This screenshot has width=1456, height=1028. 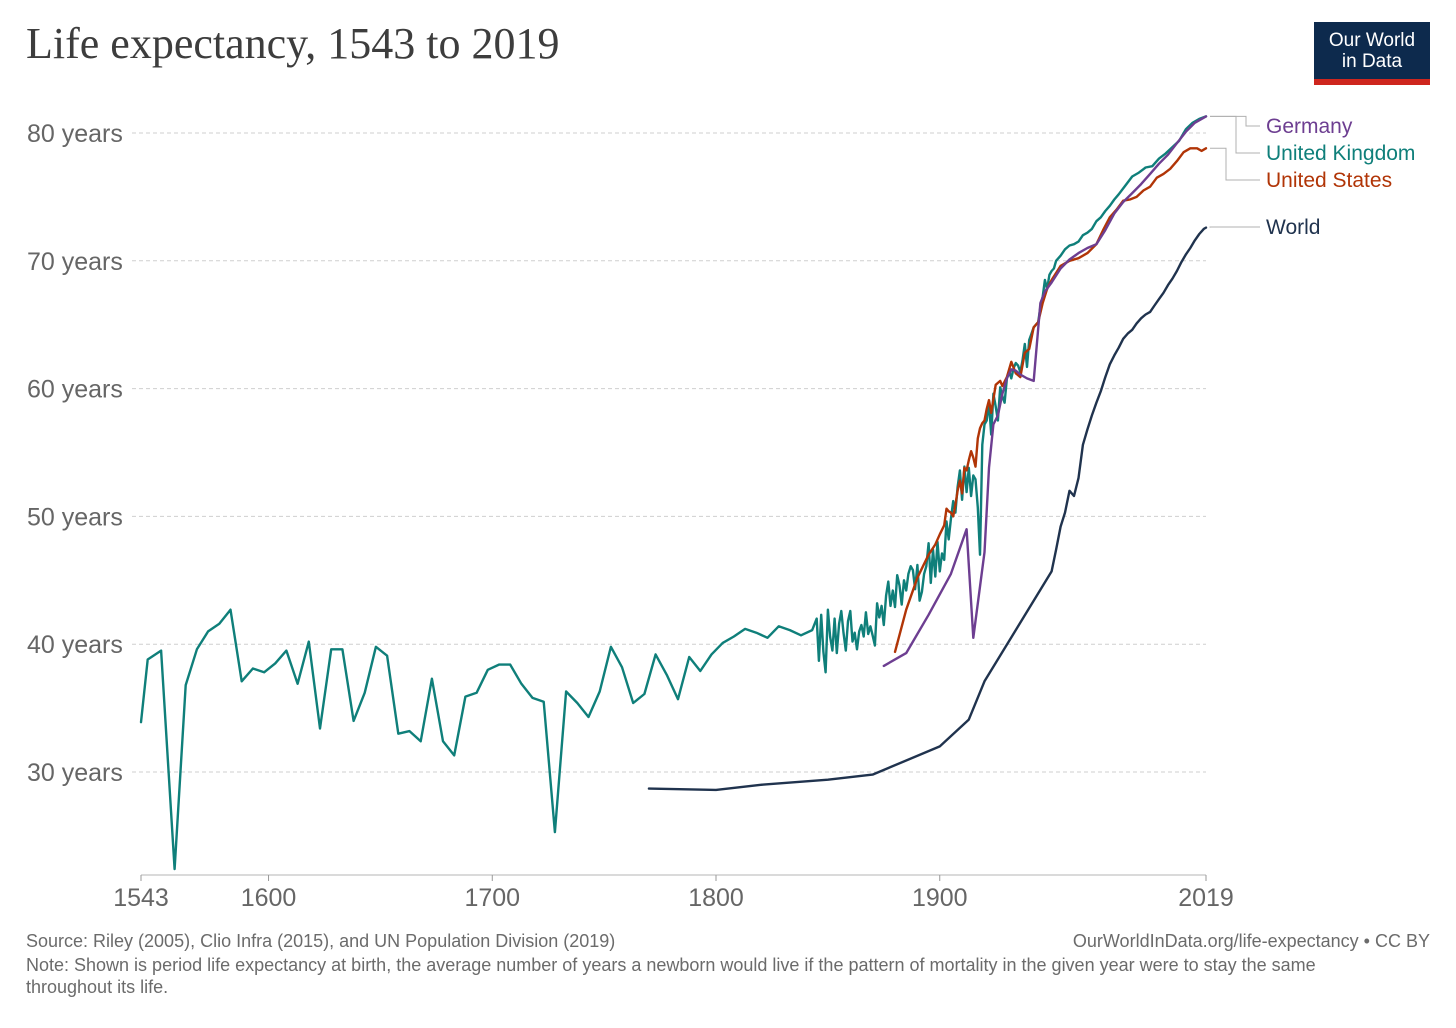 I want to click on x-tick-label: 1900, so click(x=940, y=898).